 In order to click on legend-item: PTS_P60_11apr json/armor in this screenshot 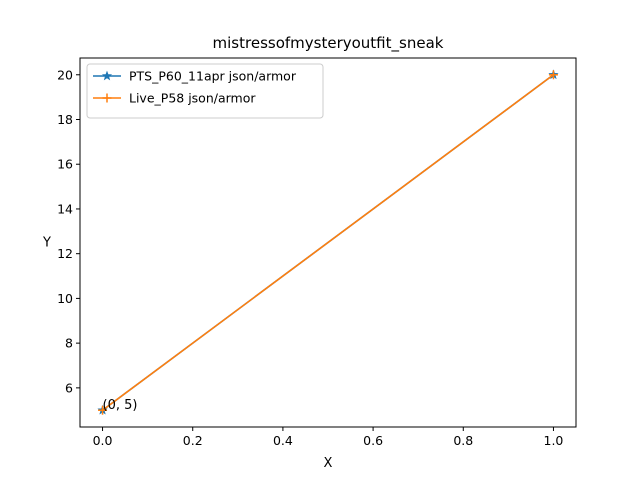, I will do `click(195, 76)`.